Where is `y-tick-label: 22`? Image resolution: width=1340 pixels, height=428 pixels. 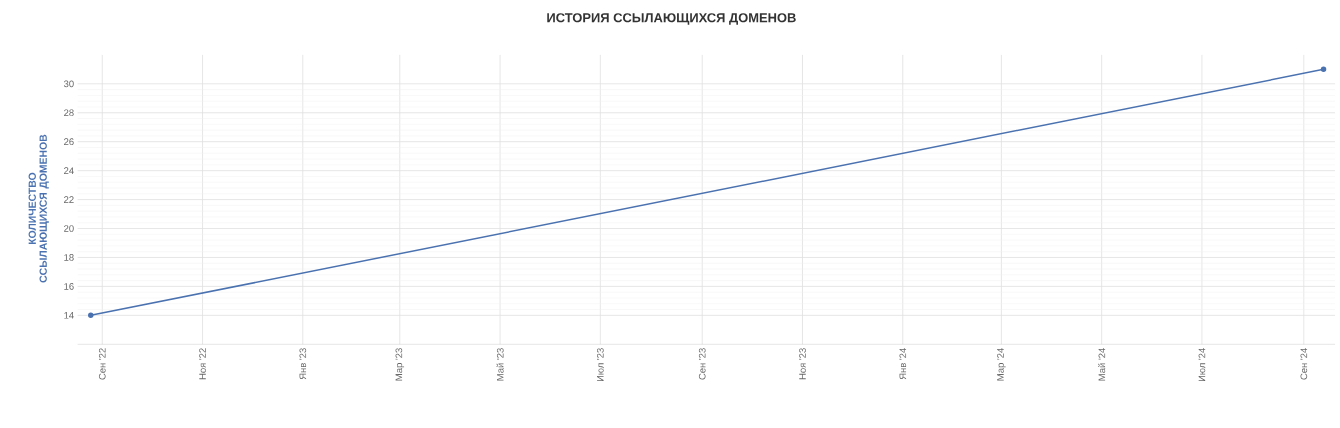
y-tick-label: 22 is located at coordinates (69, 199).